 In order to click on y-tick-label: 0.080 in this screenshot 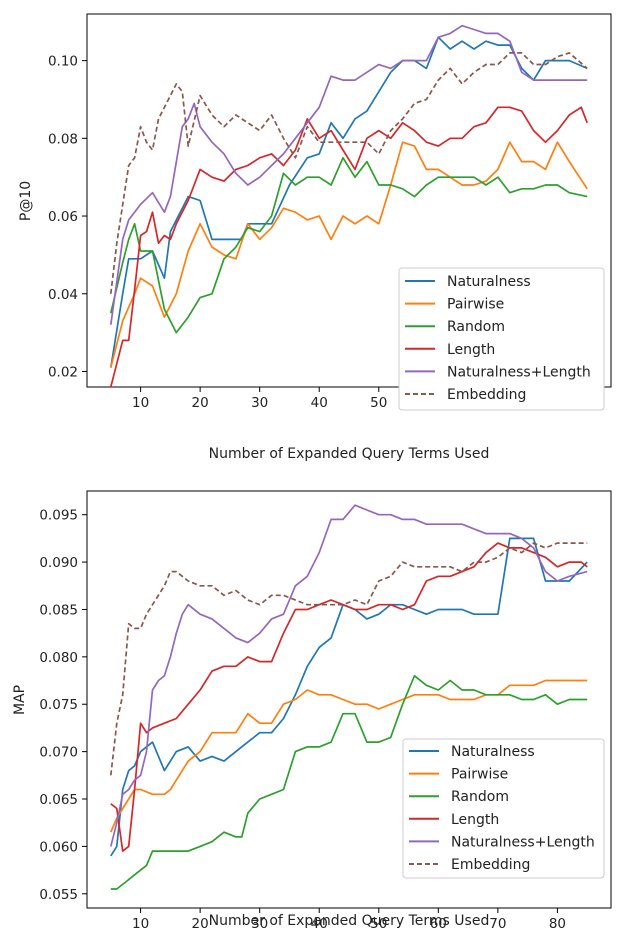, I will do `click(58, 658)`.